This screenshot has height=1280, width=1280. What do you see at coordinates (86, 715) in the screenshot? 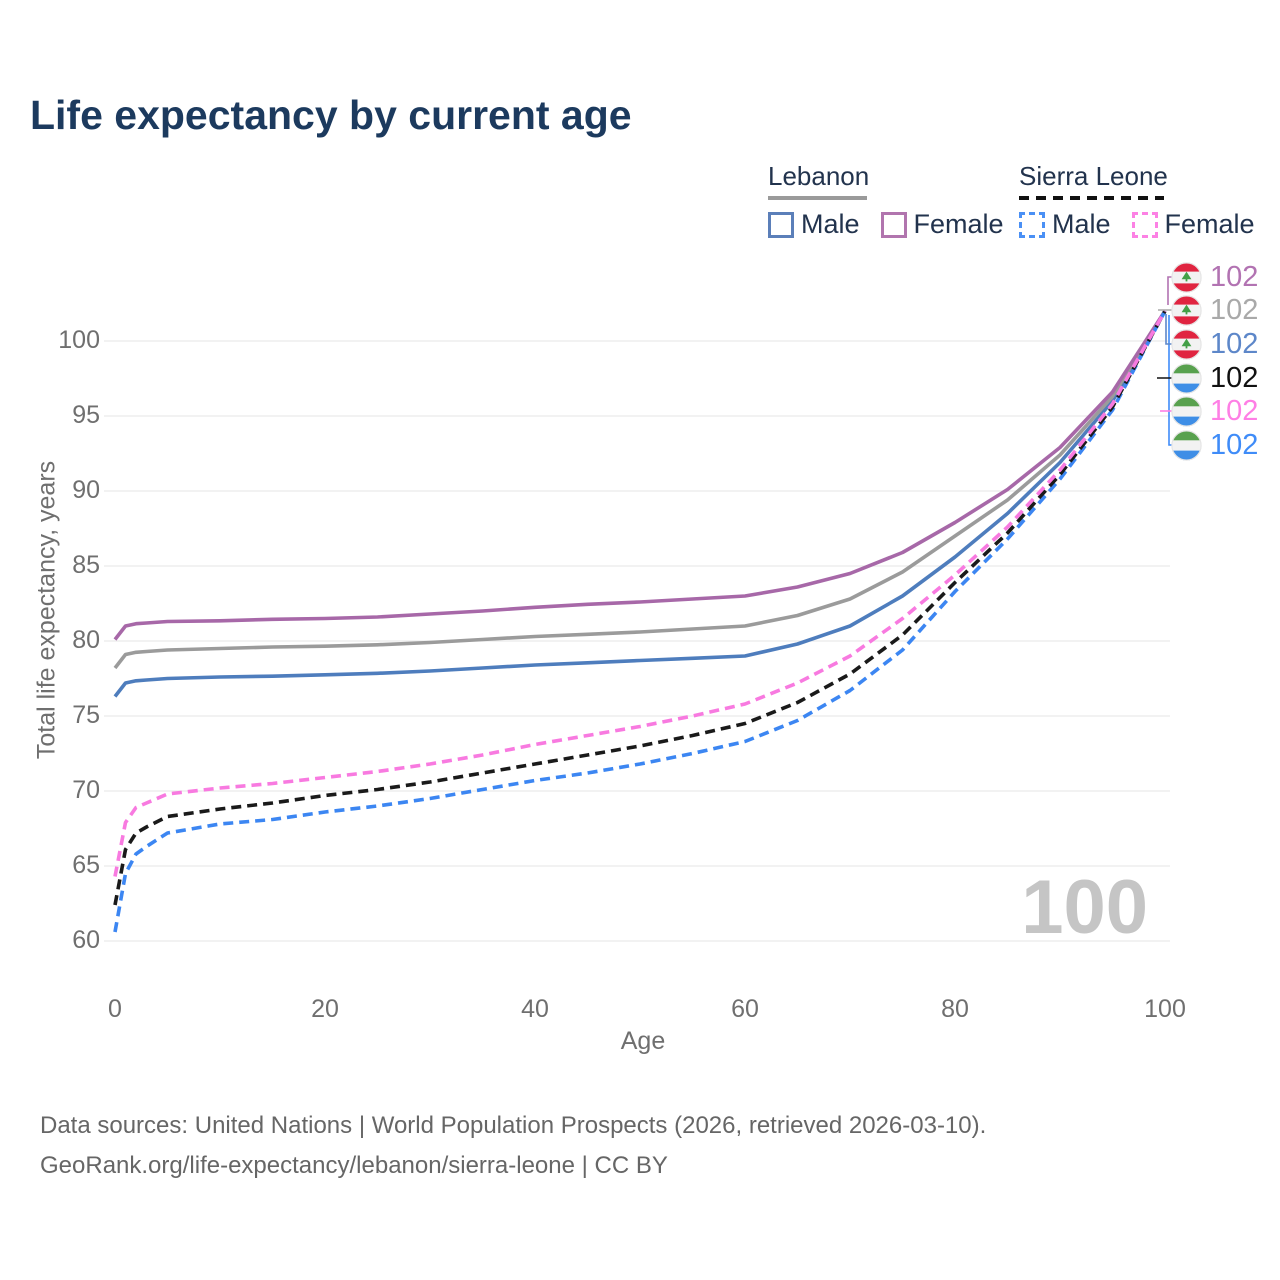
I see `y-tick-75: 75` at bounding box center [86, 715].